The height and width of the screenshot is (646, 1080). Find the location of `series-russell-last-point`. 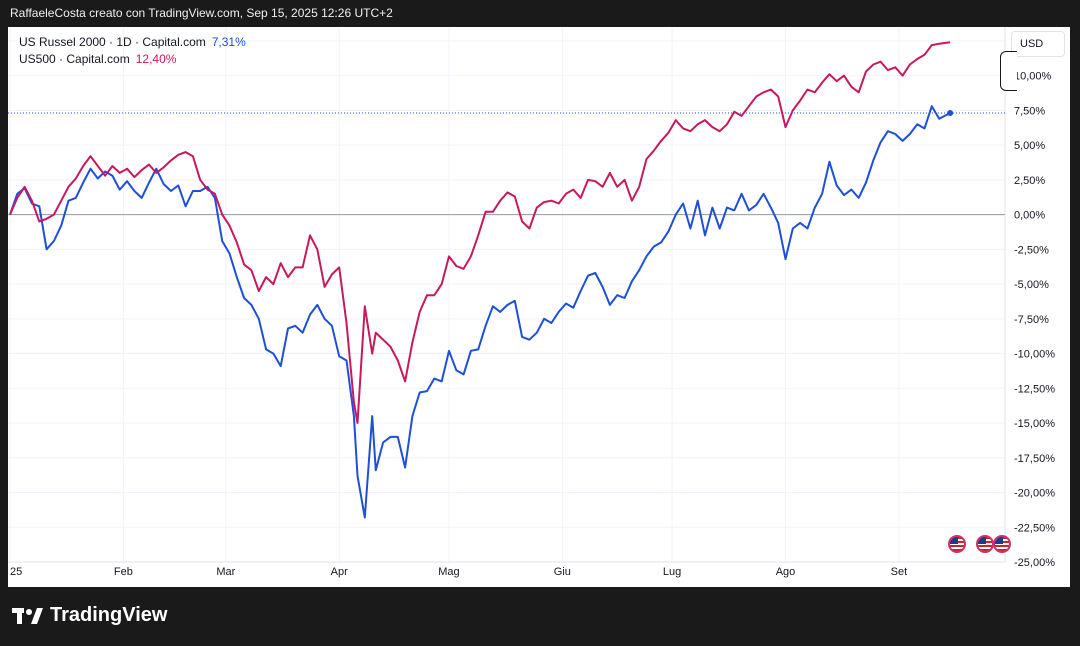

series-russell-last-point is located at coordinates (950, 113).